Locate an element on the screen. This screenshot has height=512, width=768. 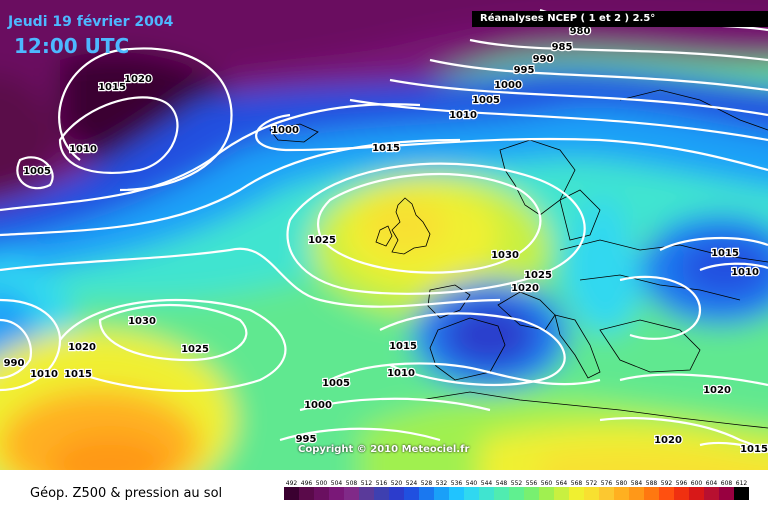
legend-tick-label: 576 is located at coordinates (607, 483).